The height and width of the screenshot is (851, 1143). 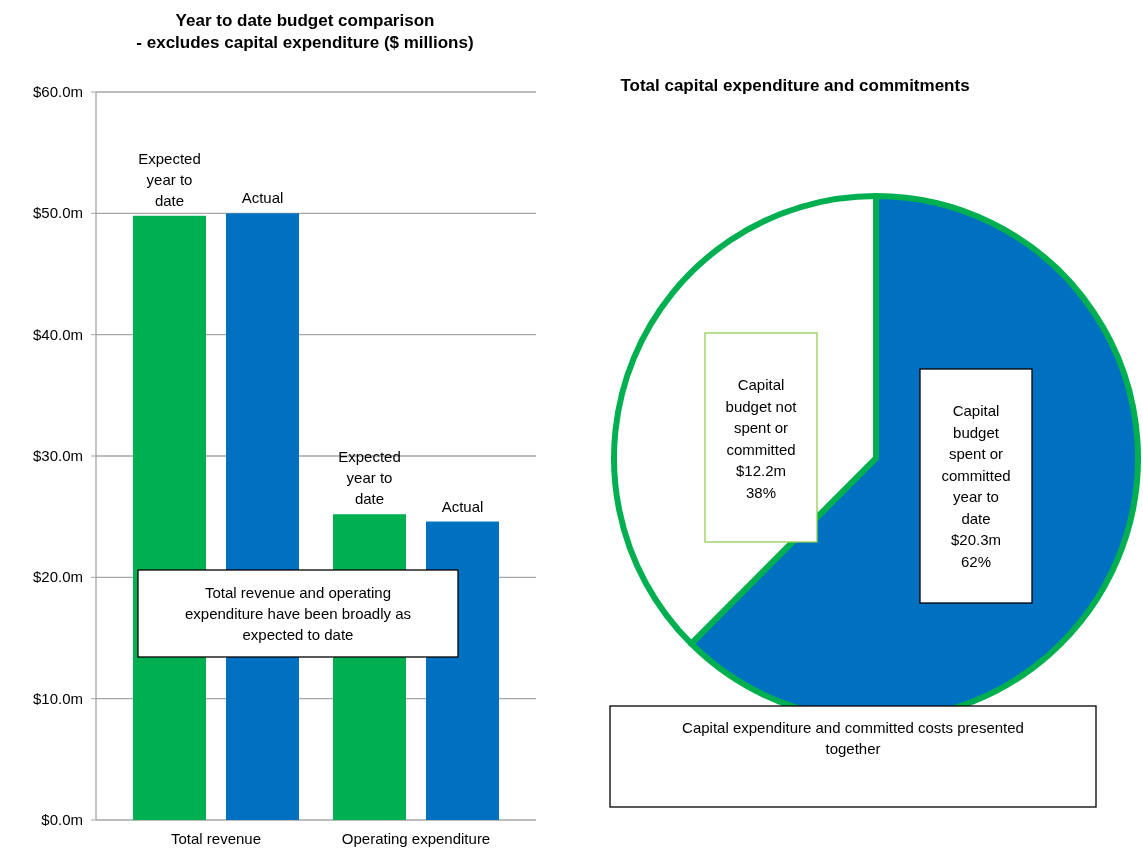 What do you see at coordinates (305, 31) in the screenshot?
I see `chart-title: Year to date budget comparison - excludes capital expenditure ($ millions)` at bounding box center [305, 31].